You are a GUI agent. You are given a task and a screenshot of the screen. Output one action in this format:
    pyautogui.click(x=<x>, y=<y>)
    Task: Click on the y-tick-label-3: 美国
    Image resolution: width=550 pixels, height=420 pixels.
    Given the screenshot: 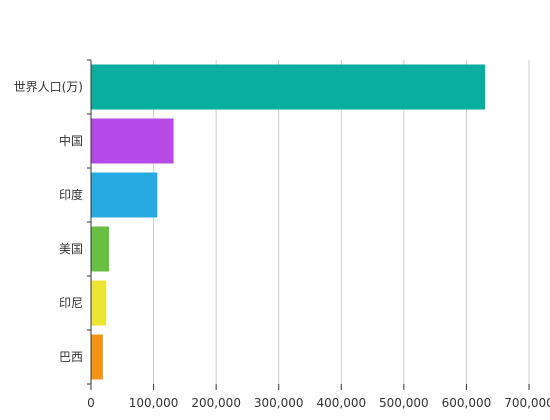 What is the action you would take?
    pyautogui.click(x=71, y=249)
    